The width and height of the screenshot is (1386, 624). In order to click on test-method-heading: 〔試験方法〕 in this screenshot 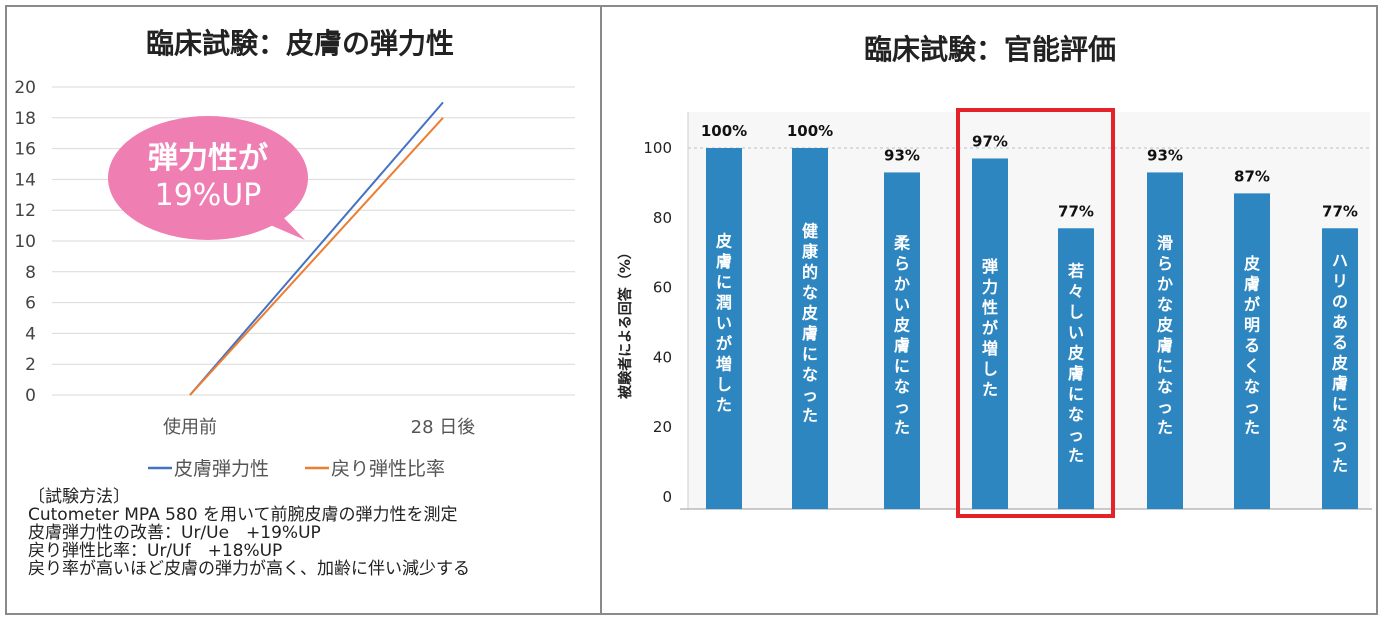, I will do `click(79, 497)`.